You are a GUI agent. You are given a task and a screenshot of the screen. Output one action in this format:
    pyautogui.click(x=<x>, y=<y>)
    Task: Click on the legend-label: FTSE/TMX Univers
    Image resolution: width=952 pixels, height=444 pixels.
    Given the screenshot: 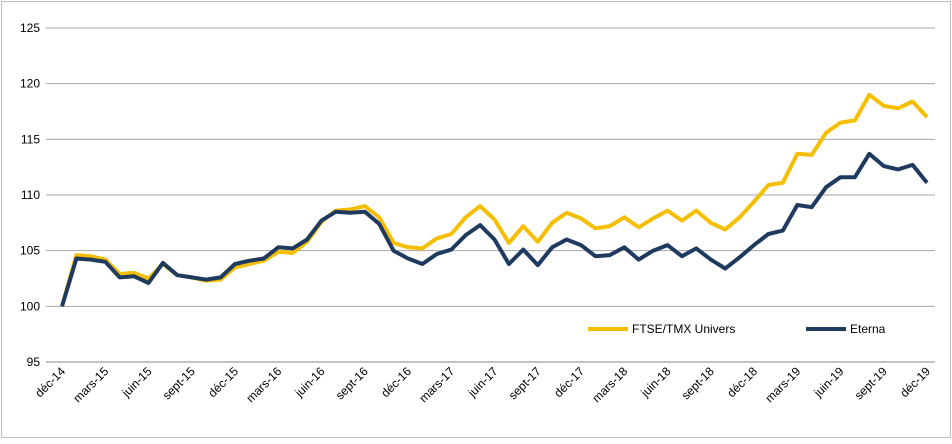 What is the action you would take?
    pyautogui.click(x=683, y=329)
    